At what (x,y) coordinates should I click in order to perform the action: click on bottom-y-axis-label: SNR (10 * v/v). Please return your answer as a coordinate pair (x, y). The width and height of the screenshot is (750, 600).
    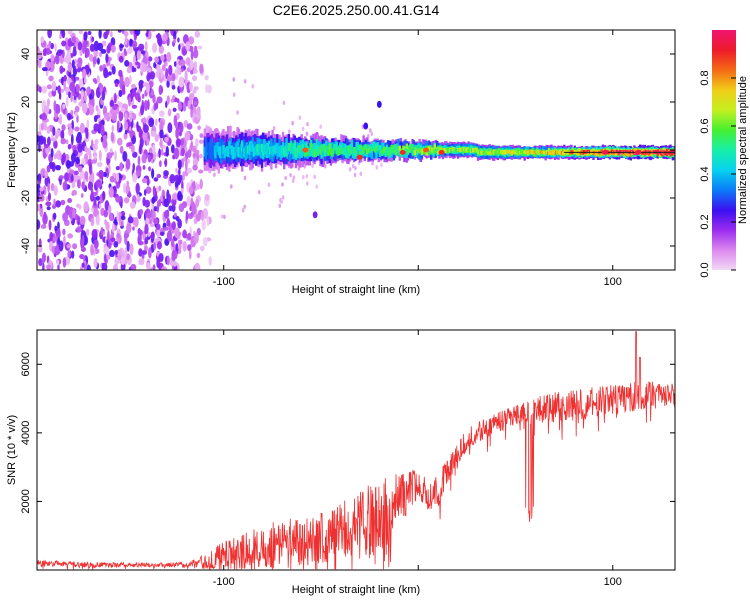
    Looking at the image, I should click on (12, 450).